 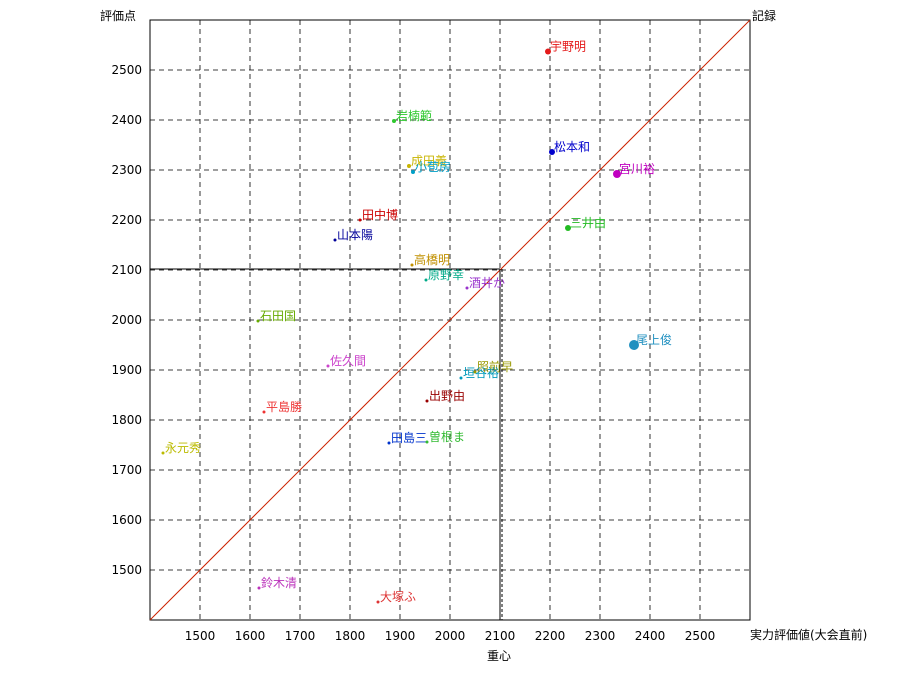 I want to click on data-point-label: 垣谷裕, so click(x=481, y=372).